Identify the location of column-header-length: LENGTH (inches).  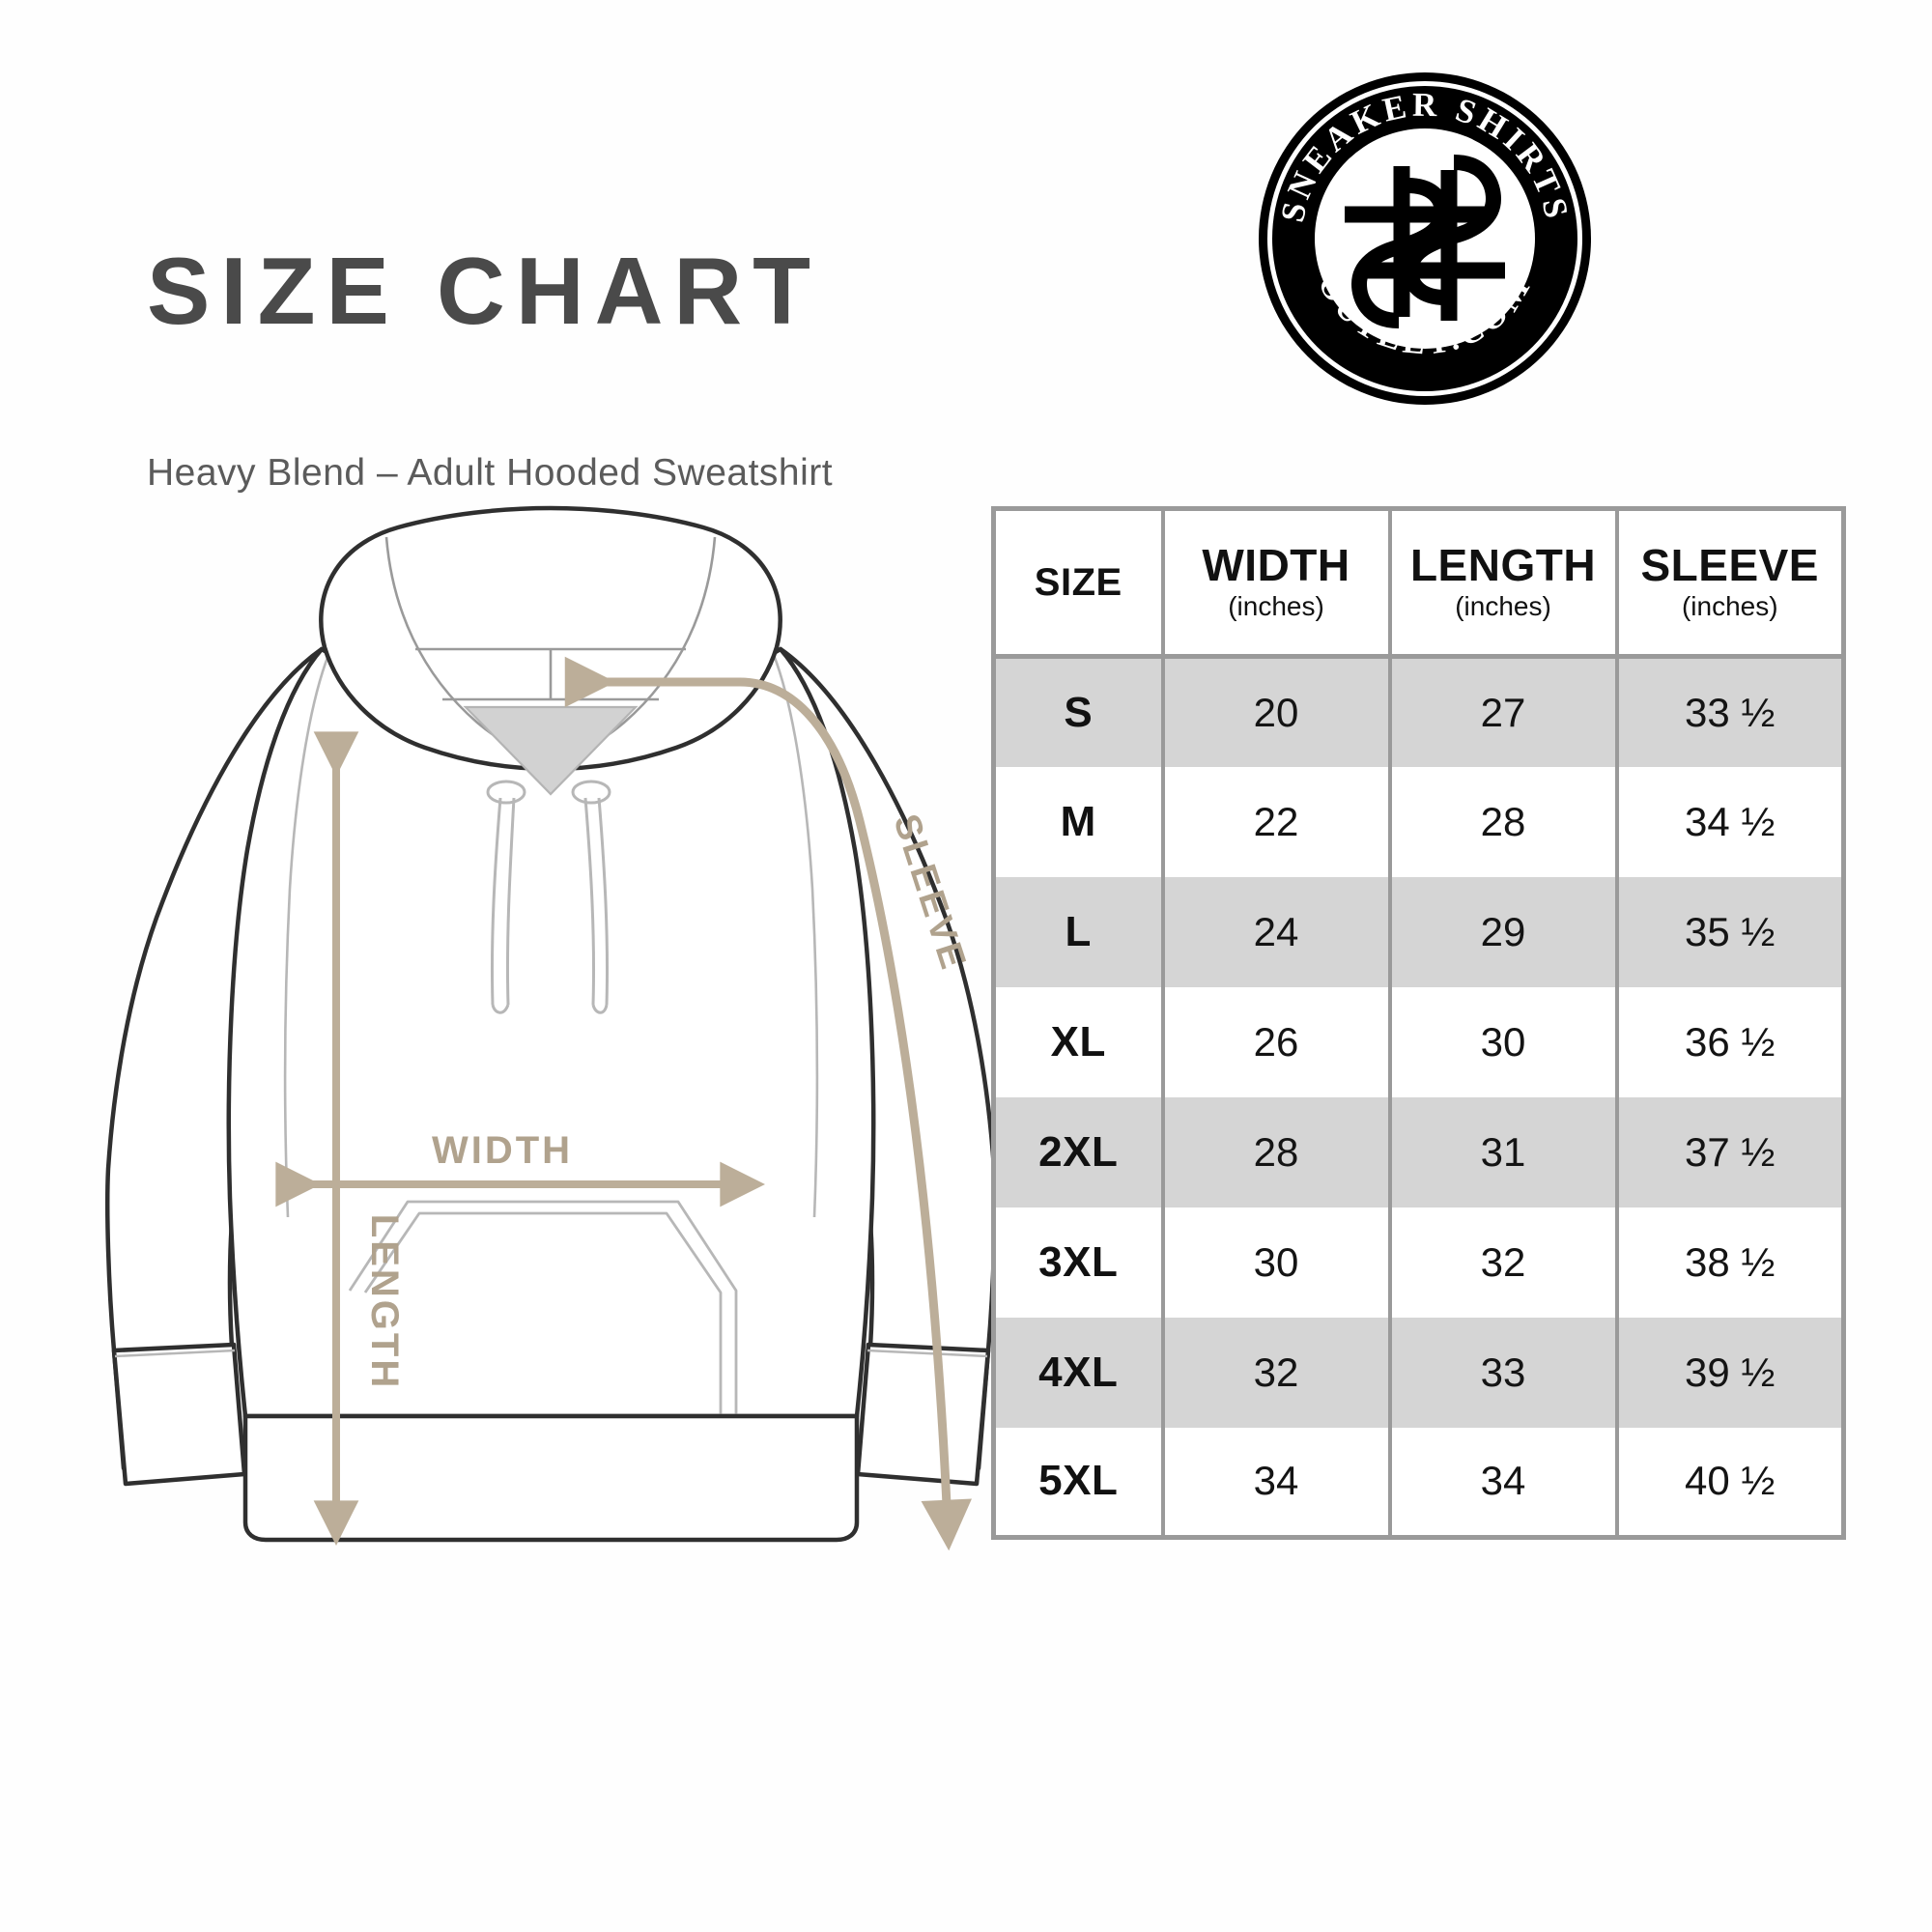
(1503, 583).